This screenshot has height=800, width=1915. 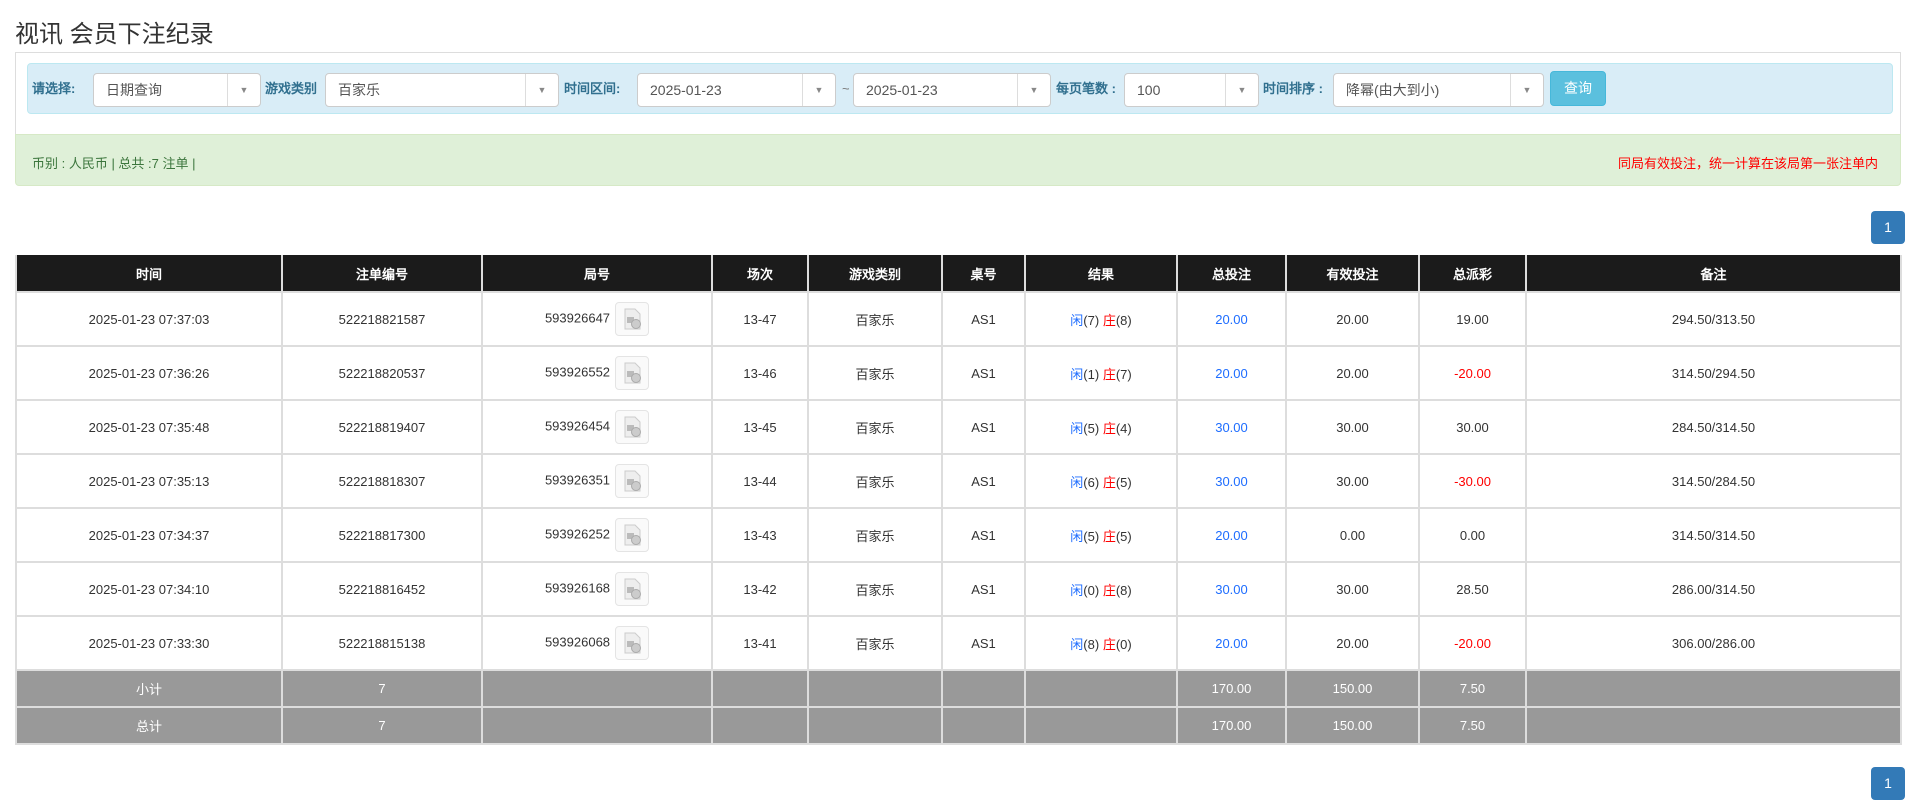 What do you see at coordinates (1123, 428) in the screenshot?
I see `banker-points: (4)` at bounding box center [1123, 428].